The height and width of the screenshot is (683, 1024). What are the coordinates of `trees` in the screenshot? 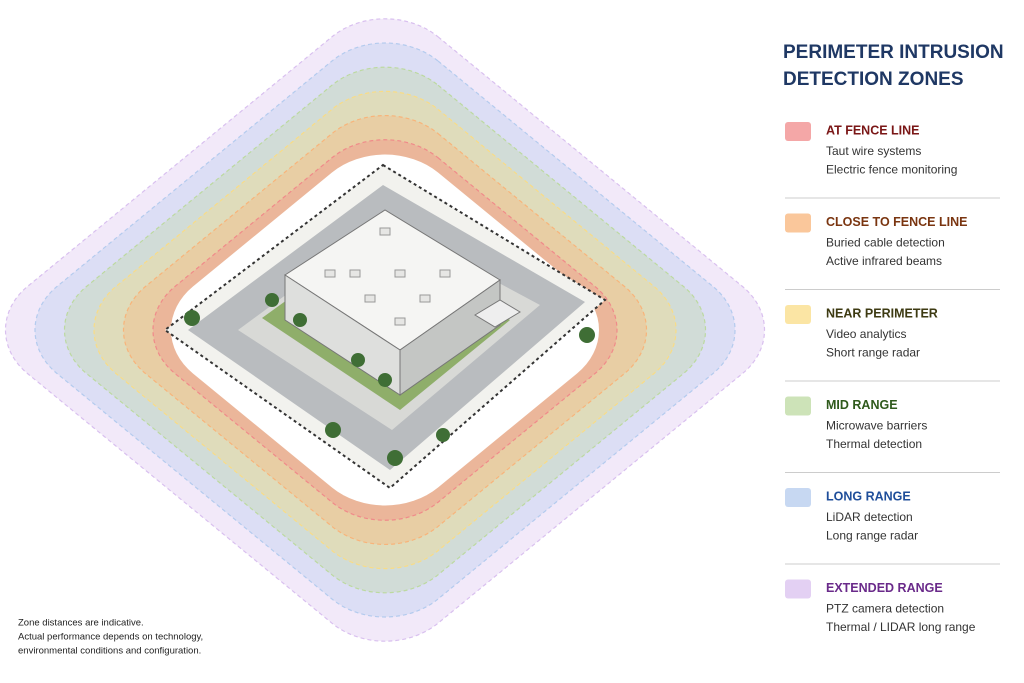 It's located at (389, 379).